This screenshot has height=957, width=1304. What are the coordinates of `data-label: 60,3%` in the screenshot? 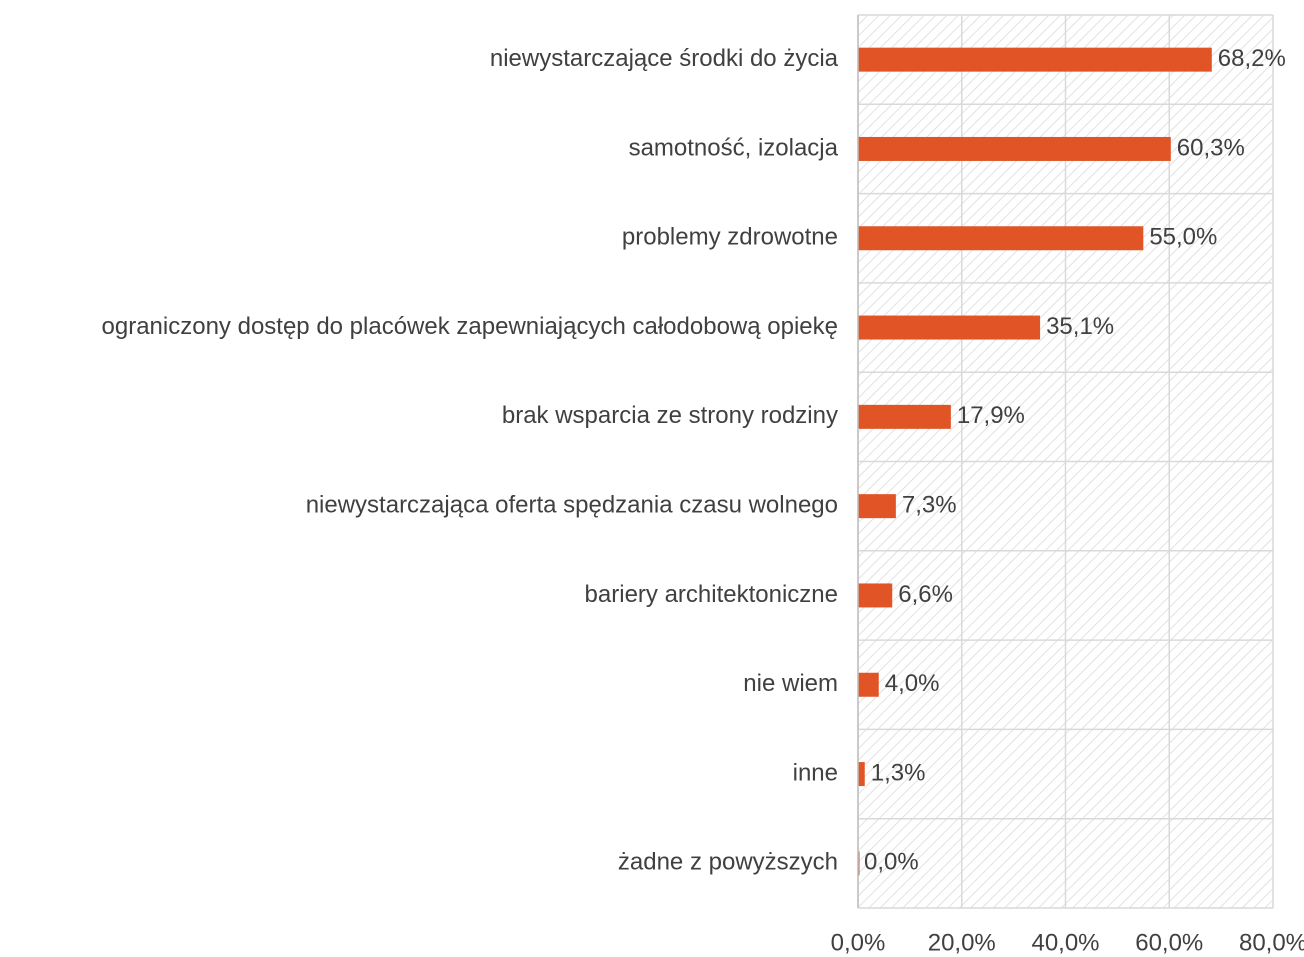 It's located at (1211, 147).